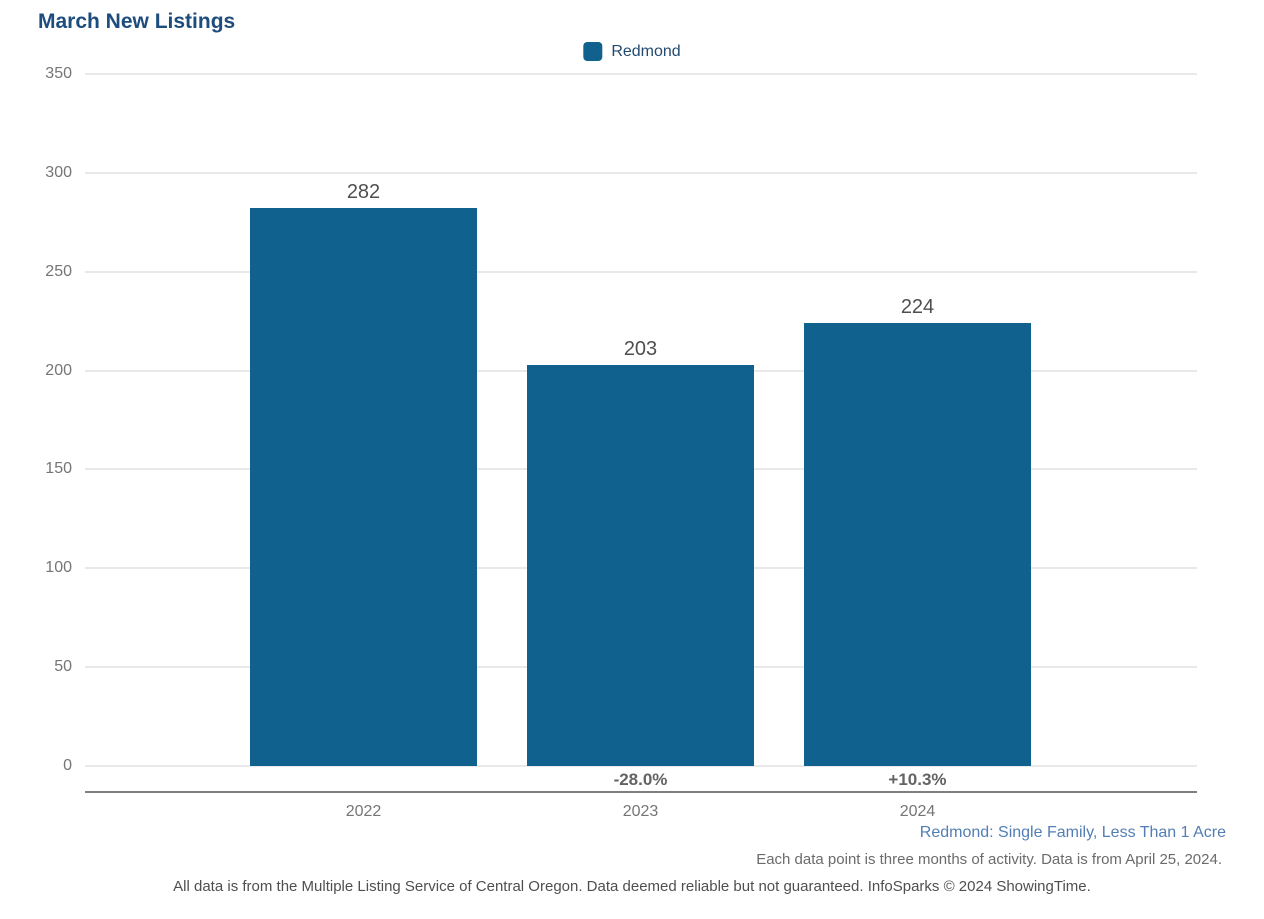  Describe the element at coordinates (917, 307) in the screenshot. I see `bar-value-label-2024: 224` at that location.